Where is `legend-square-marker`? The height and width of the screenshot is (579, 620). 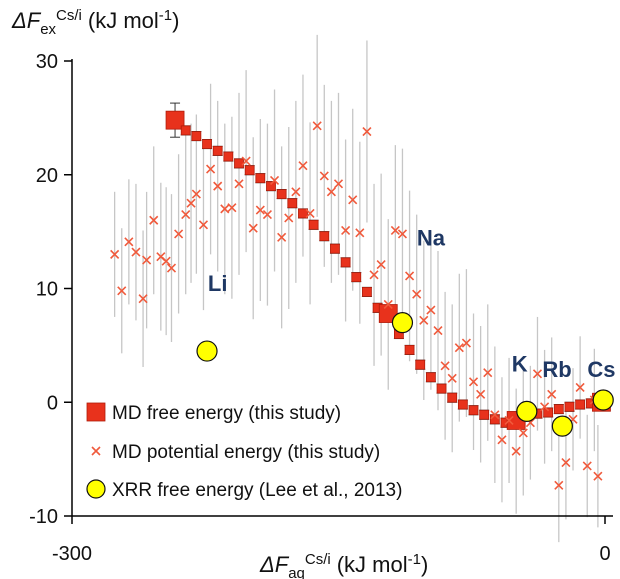 legend-square-marker is located at coordinates (96, 412).